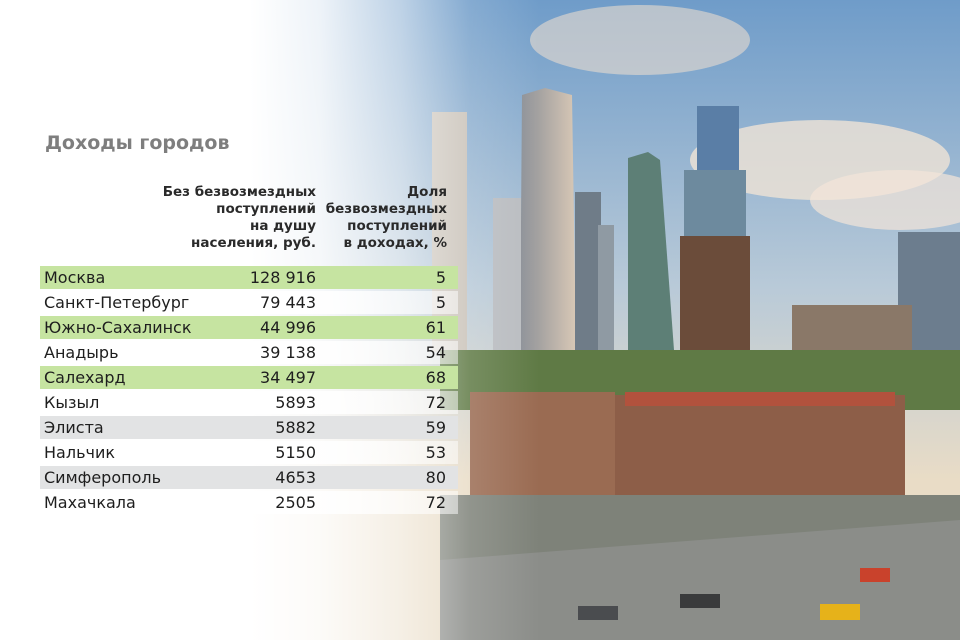  Describe the element at coordinates (103, 477) in the screenshot. I see `city-cell: Симферополь` at that location.